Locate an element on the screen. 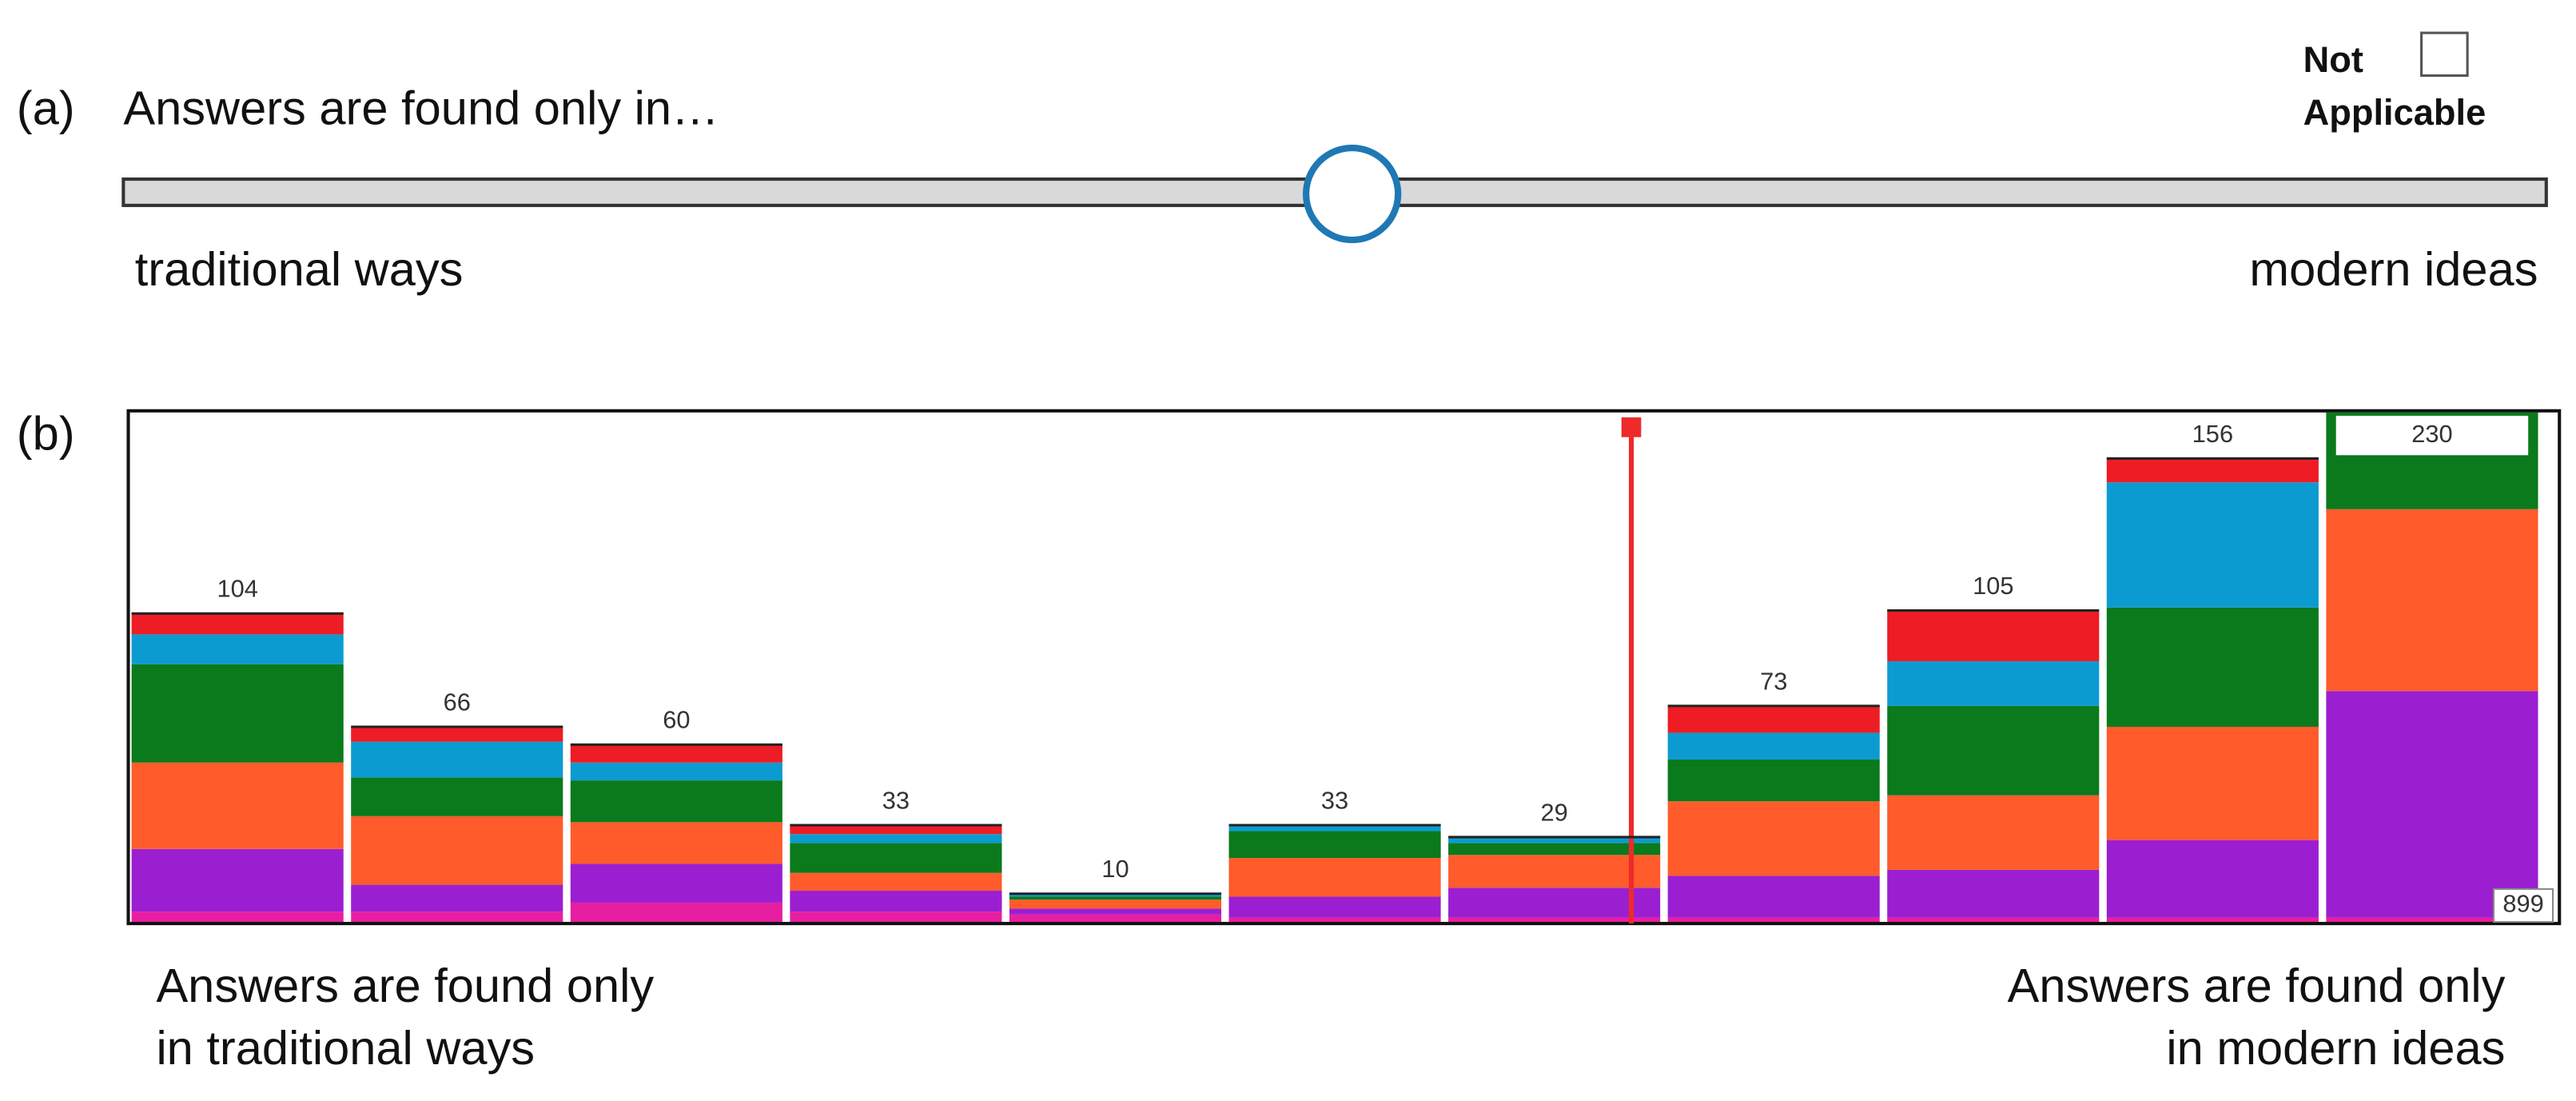 The width and height of the screenshot is (2576, 1101). bar-total: 156 is located at coordinates (2212, 434).